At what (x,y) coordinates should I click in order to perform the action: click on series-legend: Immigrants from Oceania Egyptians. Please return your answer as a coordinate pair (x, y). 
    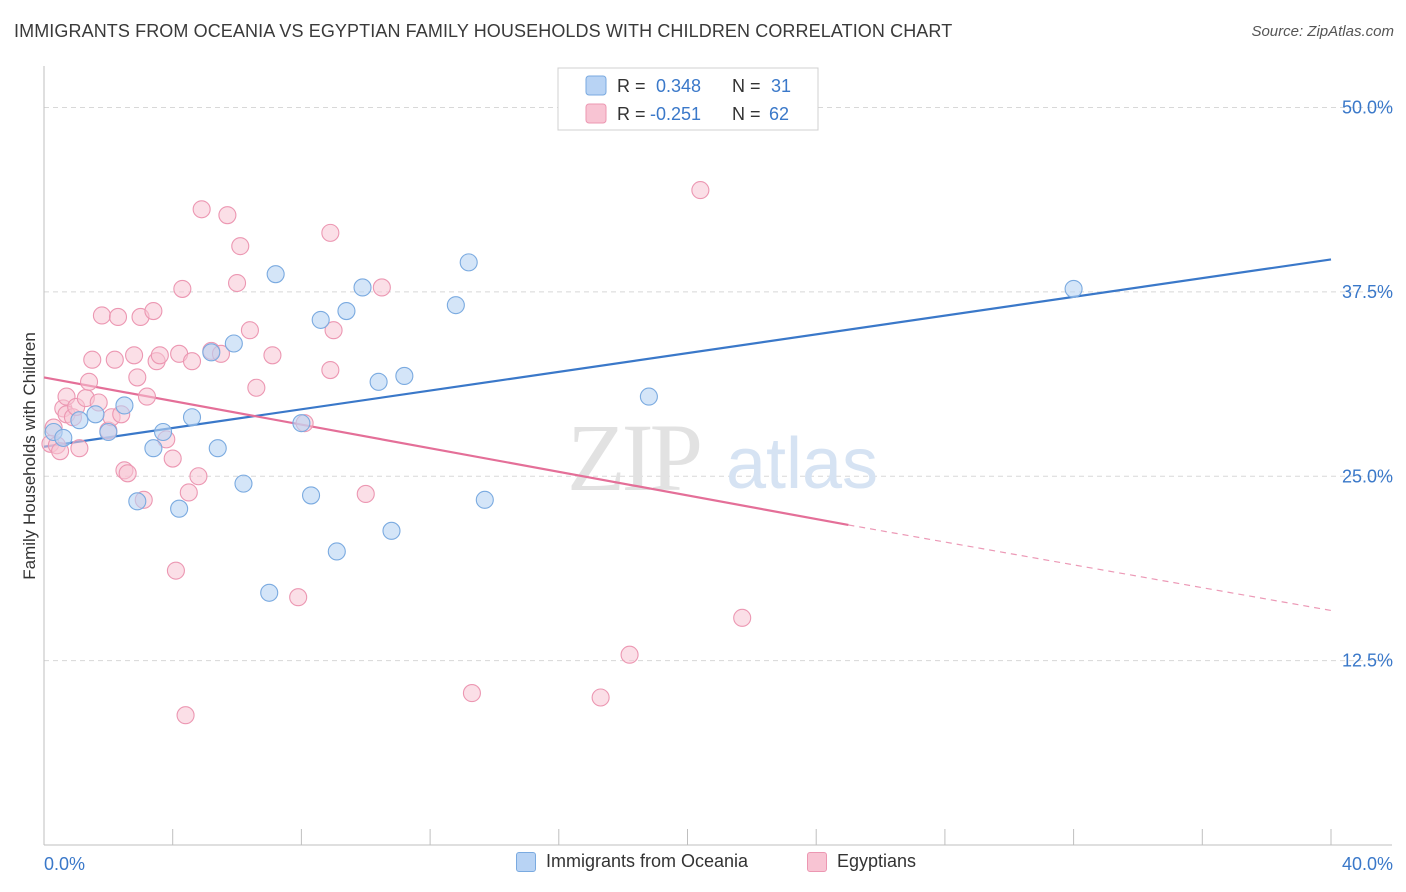
    Looking at the image, I should click on (703, 864).